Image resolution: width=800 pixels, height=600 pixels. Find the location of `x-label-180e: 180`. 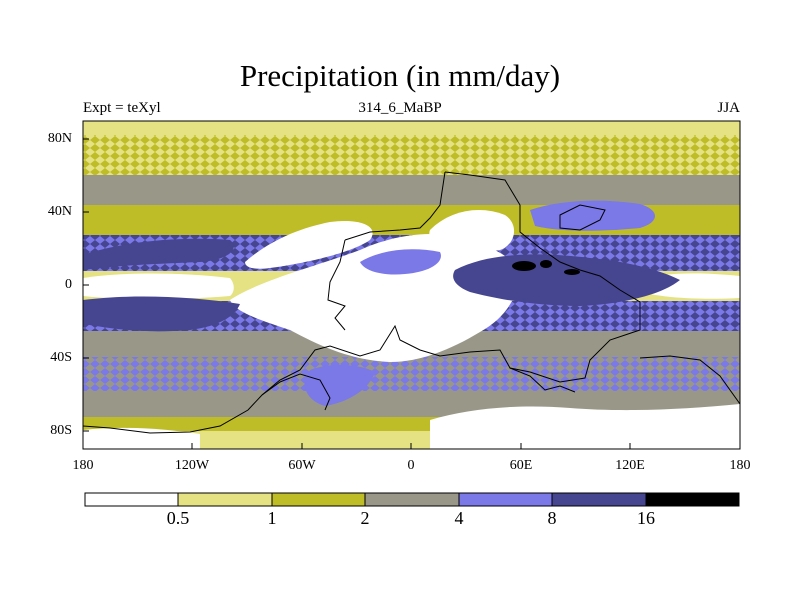

x-label-180e: 180 is located at coordinates (740, 465).